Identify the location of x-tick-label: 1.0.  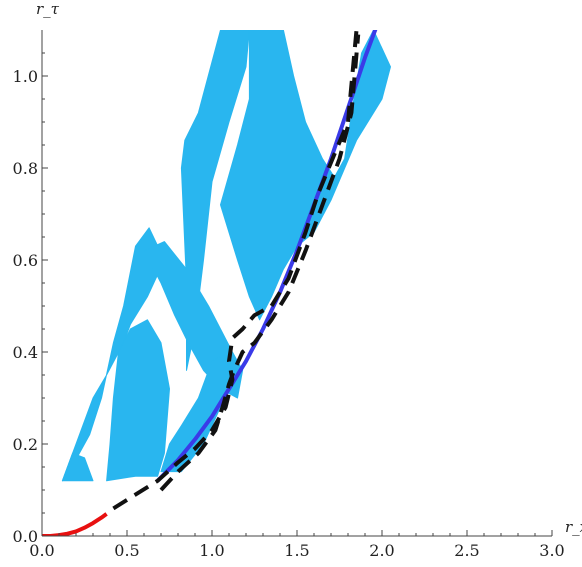
(211, 550).